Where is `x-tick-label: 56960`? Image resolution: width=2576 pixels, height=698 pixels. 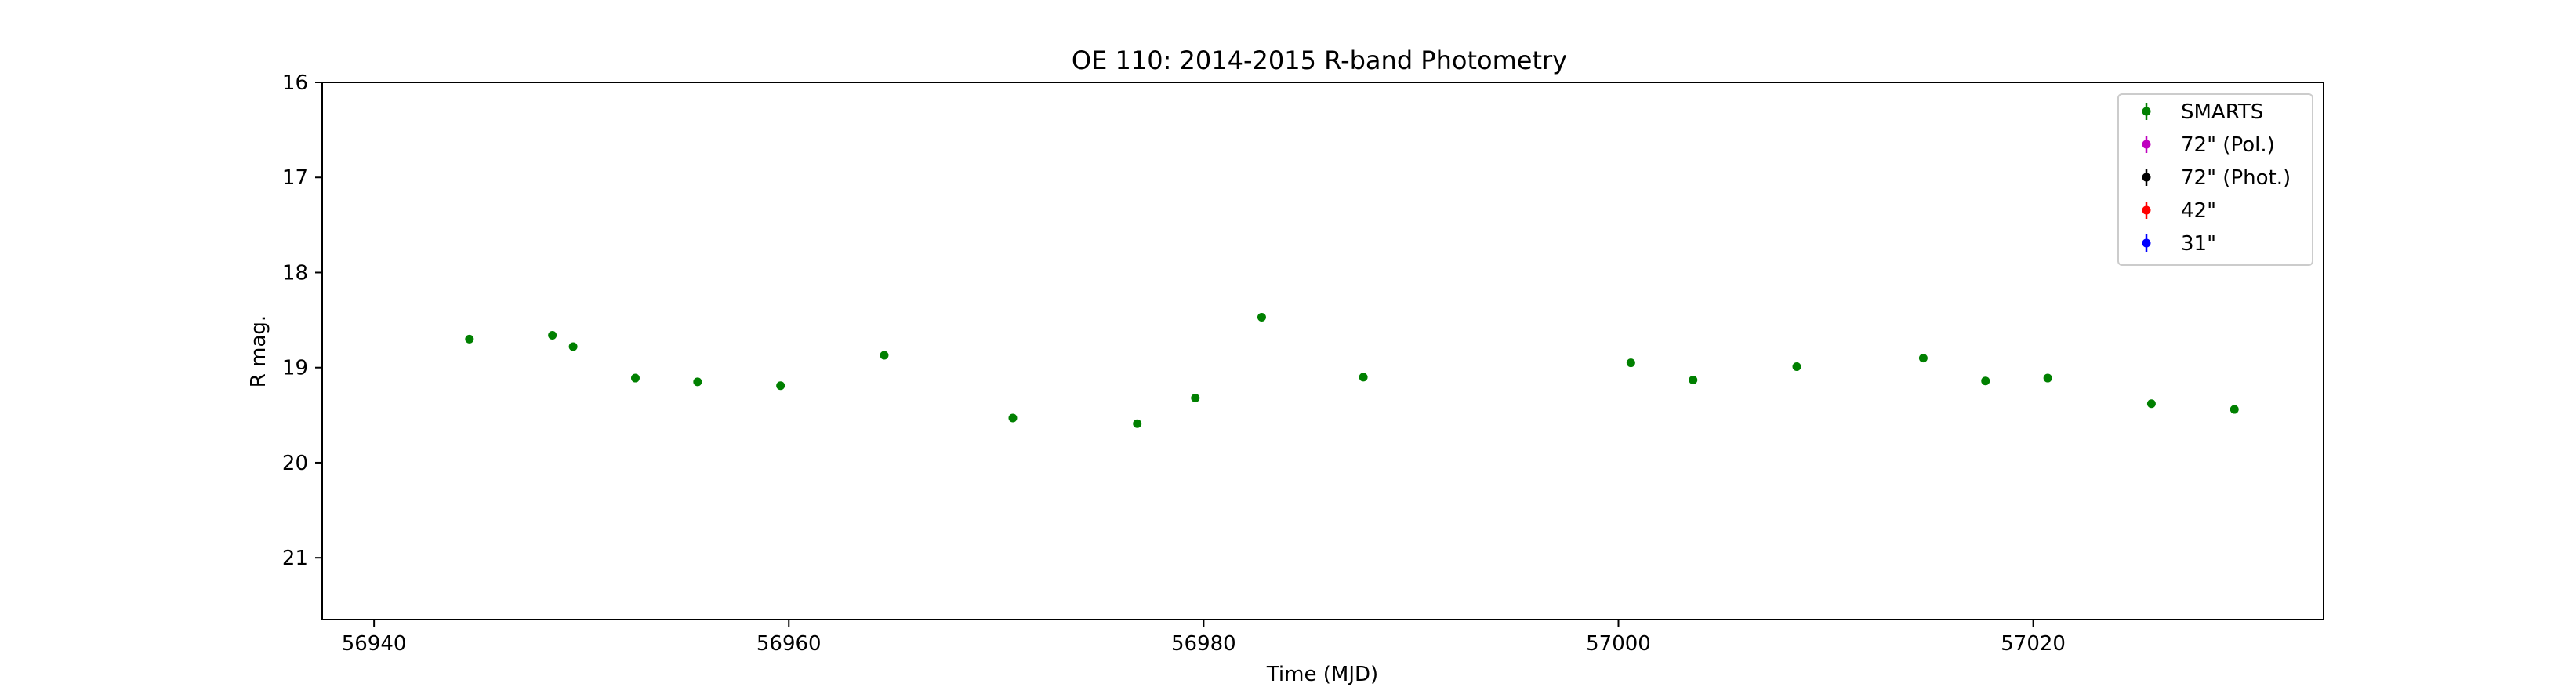
x-tick-label: 56960 is located at coordinates (789, 644).